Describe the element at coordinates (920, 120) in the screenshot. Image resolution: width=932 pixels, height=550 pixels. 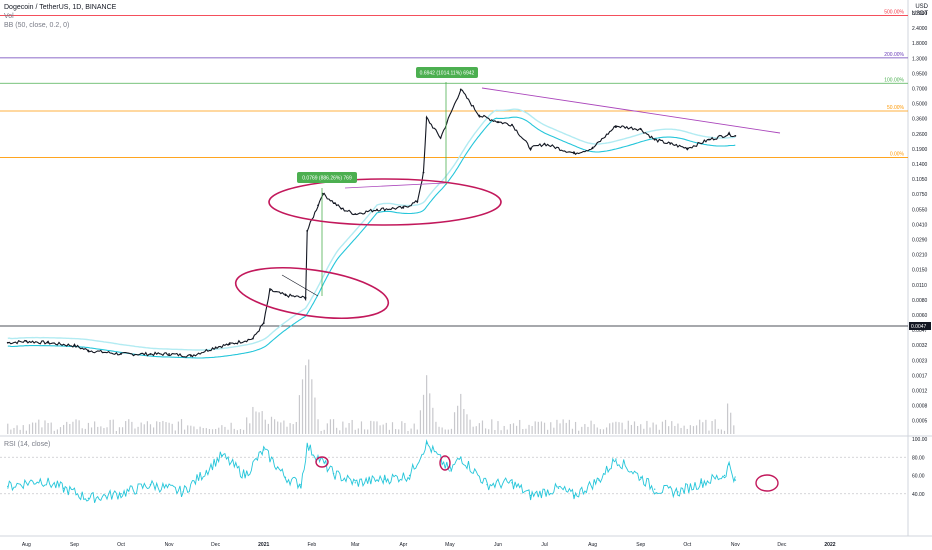
I see `price-tick-label: 0.3600` at that location.